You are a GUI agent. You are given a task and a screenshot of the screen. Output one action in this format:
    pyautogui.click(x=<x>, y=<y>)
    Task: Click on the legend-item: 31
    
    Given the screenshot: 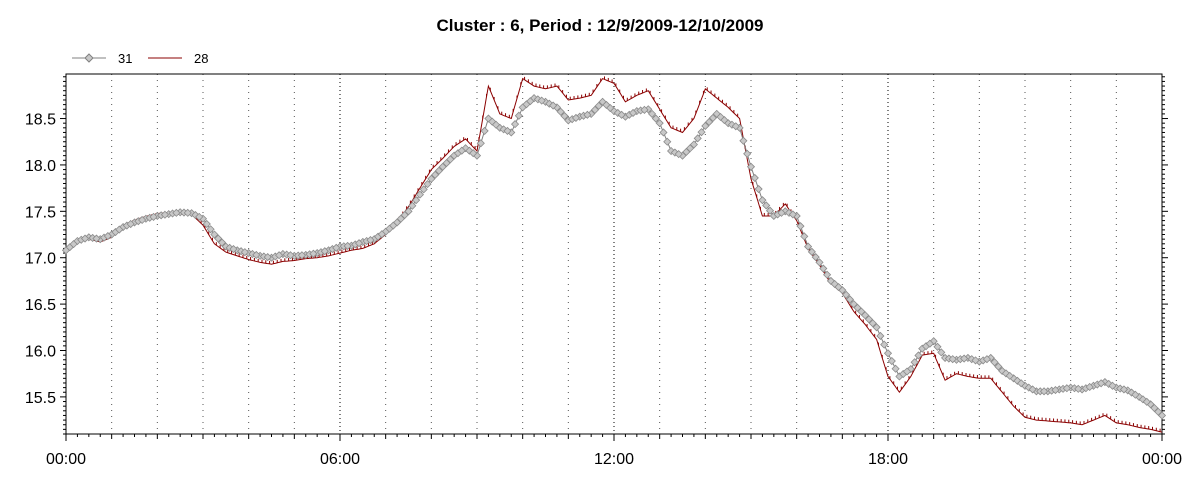 What is the action you would take?
    pyautogui.click(x=102, y=58)
    